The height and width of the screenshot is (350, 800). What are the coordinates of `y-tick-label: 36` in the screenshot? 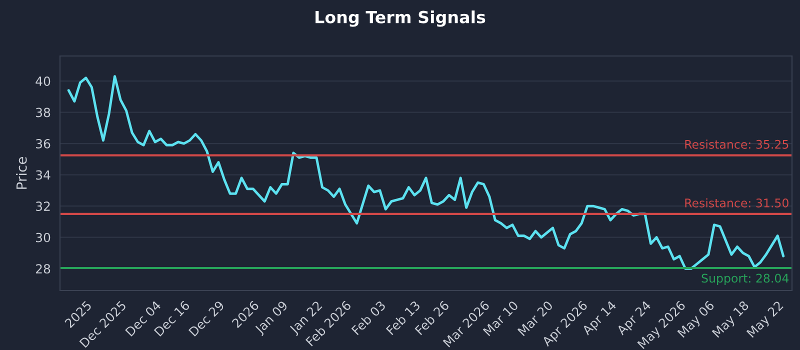 It's located at (43, 143).